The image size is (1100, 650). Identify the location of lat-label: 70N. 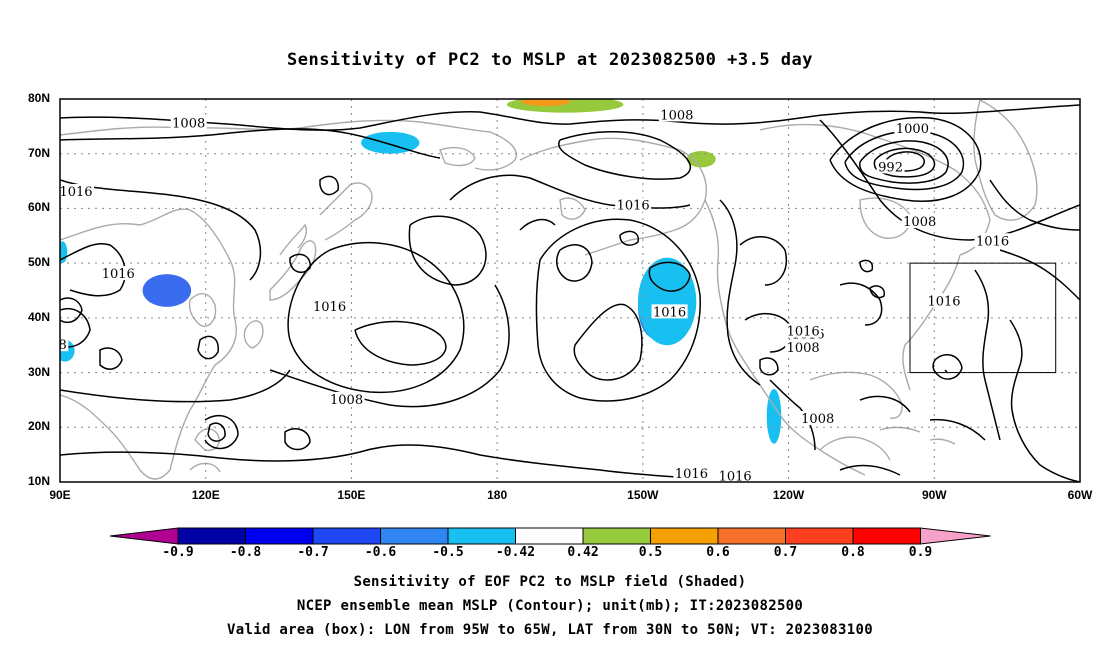
(38, 152).